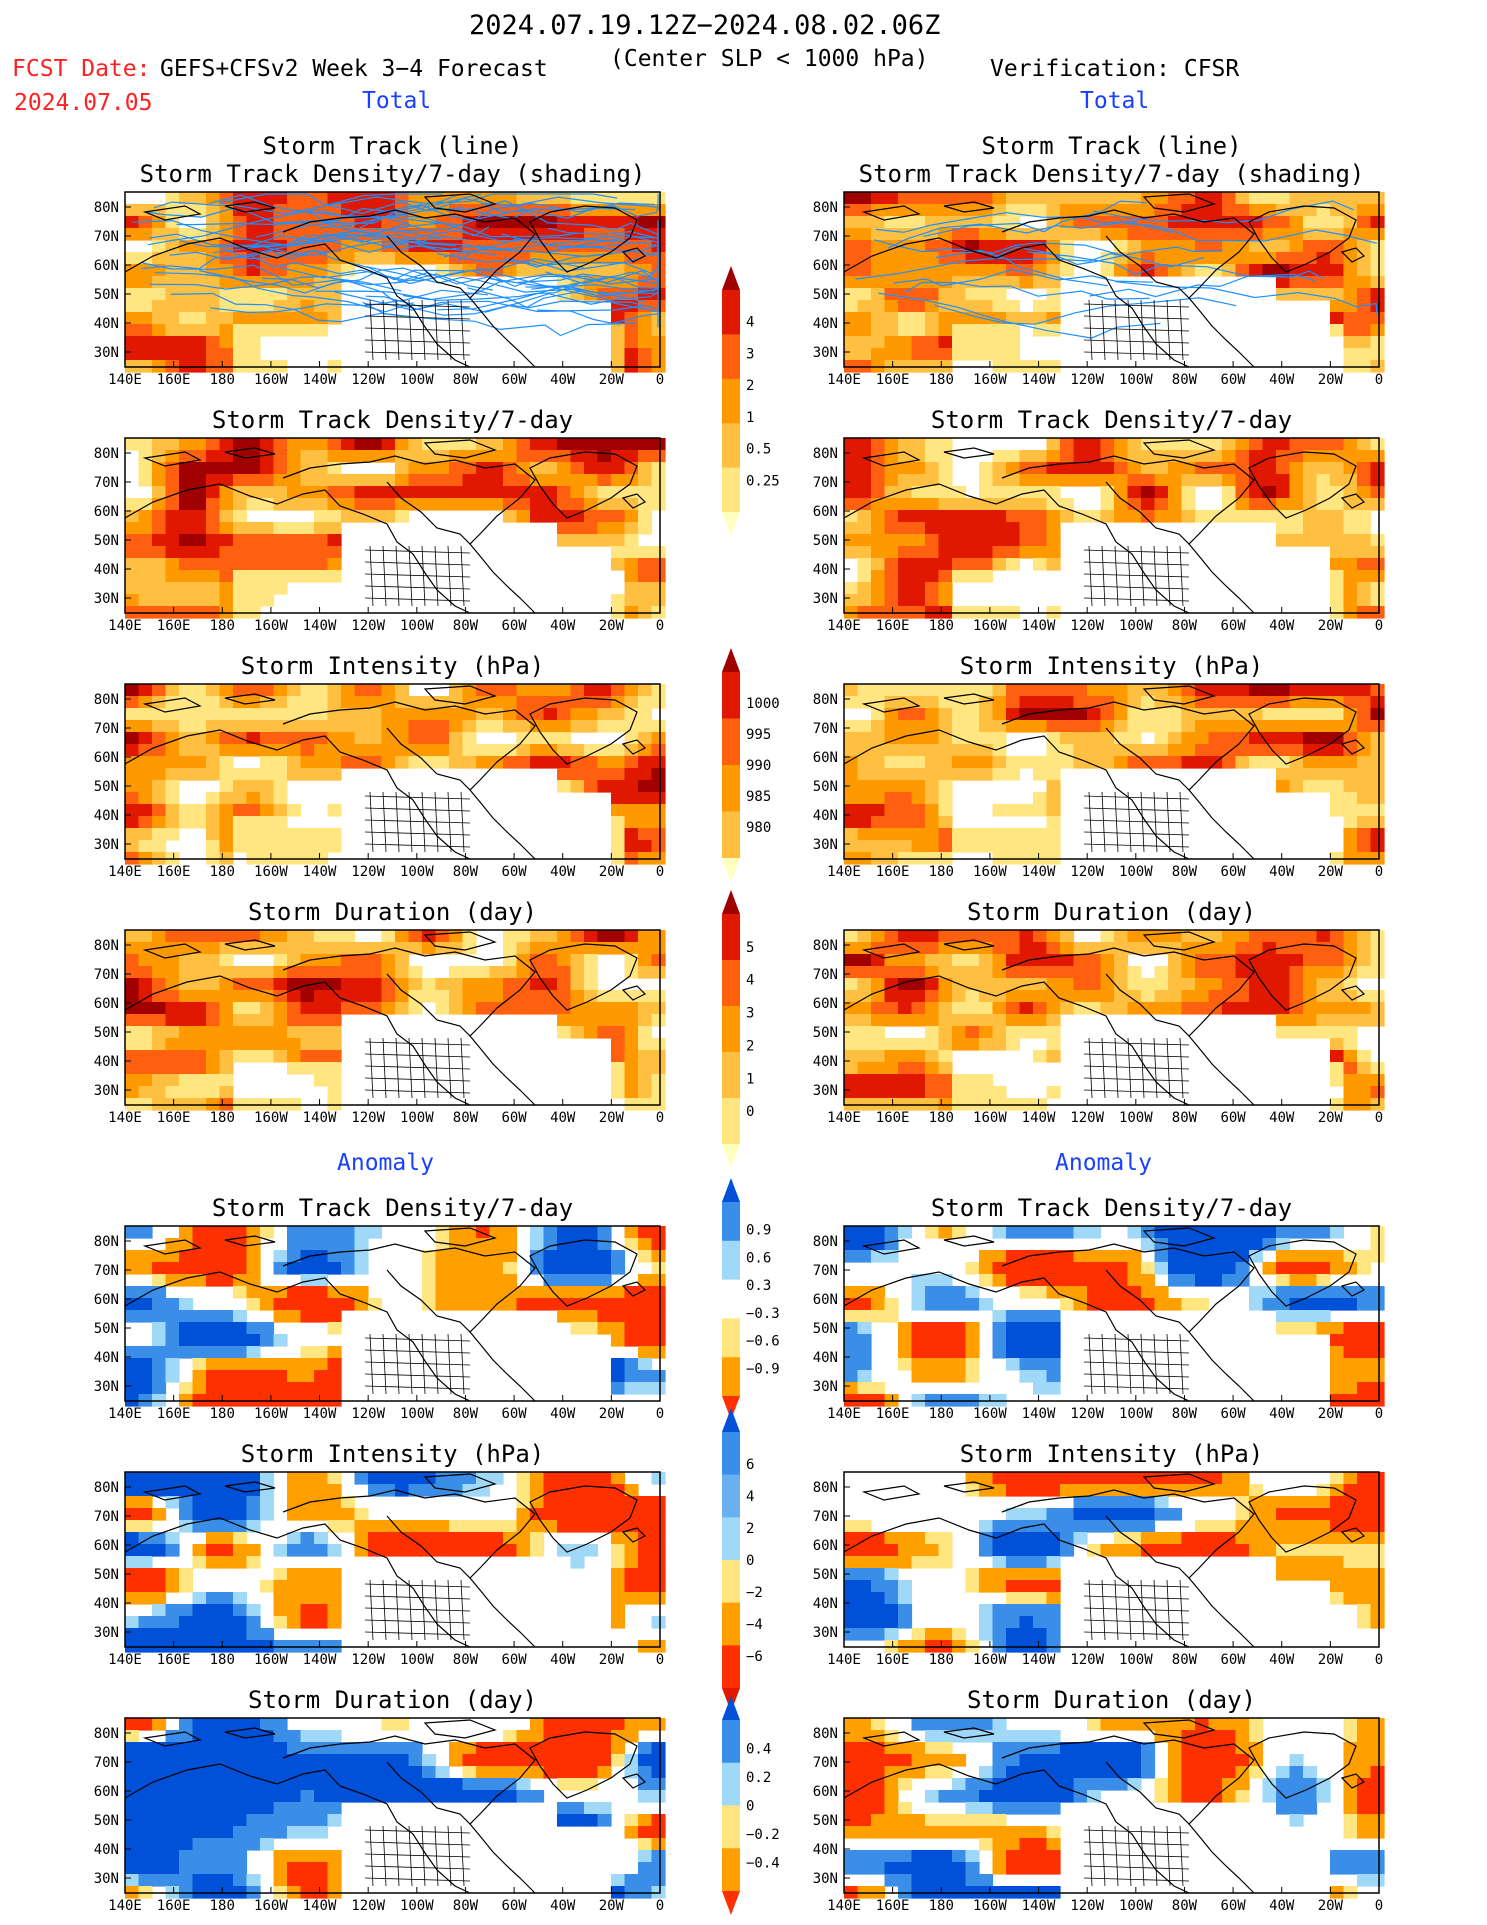  What do you see at coordinates (769, 59) in the screenshot?
I see `subtitle: (Center SLP < 1000 hPa)` at bounding box center [769, 59].